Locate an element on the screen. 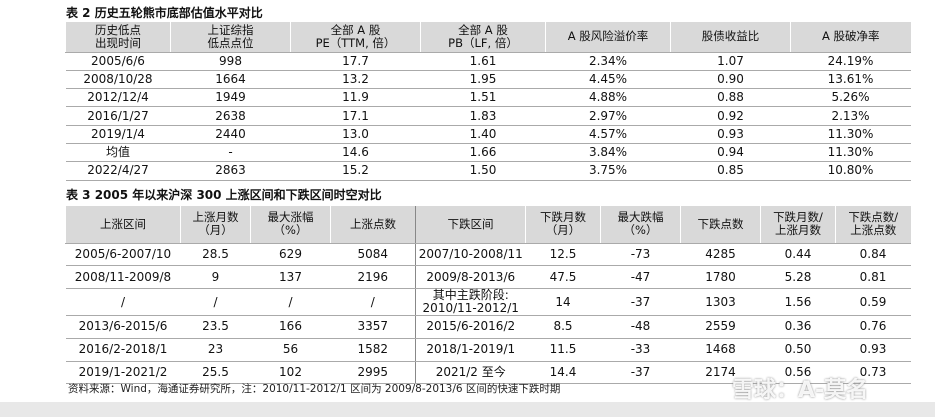 The width and height of the screenshot is (935, 417). cell-line: 最大跌幅 is located at coordinates (640, 217).